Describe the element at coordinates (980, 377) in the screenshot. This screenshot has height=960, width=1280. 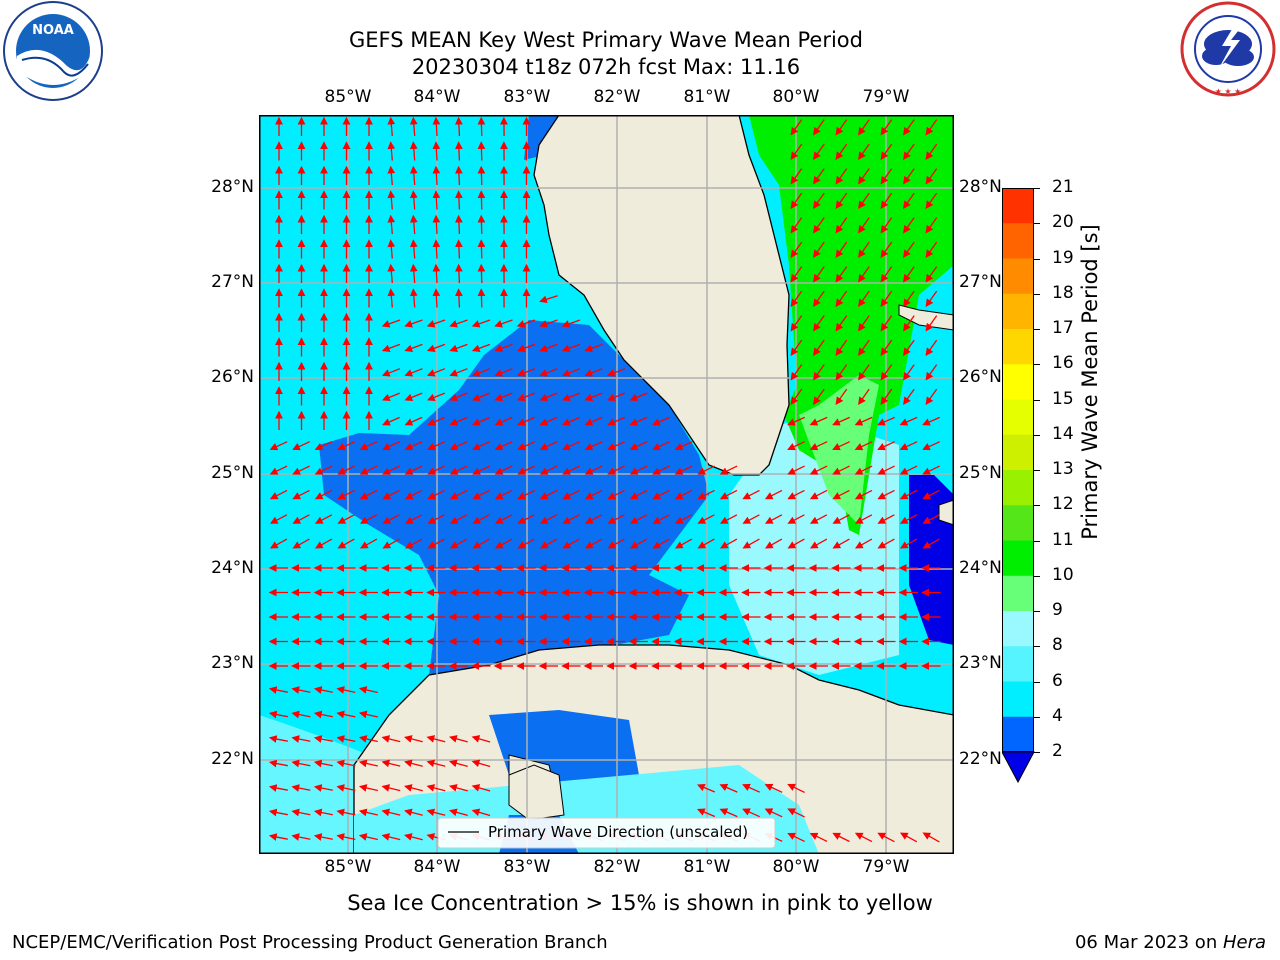
I see `lat-label-right: 26°N` at that location.